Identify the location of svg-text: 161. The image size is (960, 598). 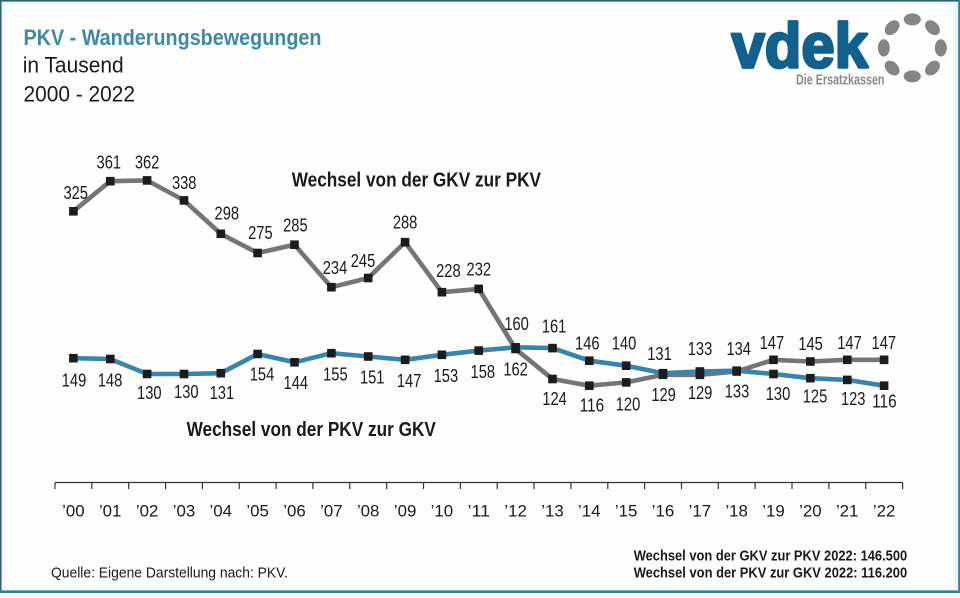
(554, 326).